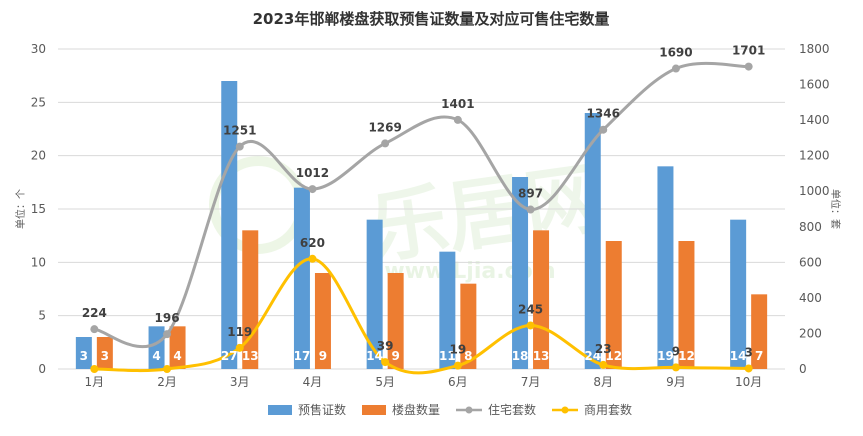 The height and width of the screenshot is (436, 863). Describe the element at coordinates (603, 349) in the screenshot. I see `commercial-data-label: 23` at that location.